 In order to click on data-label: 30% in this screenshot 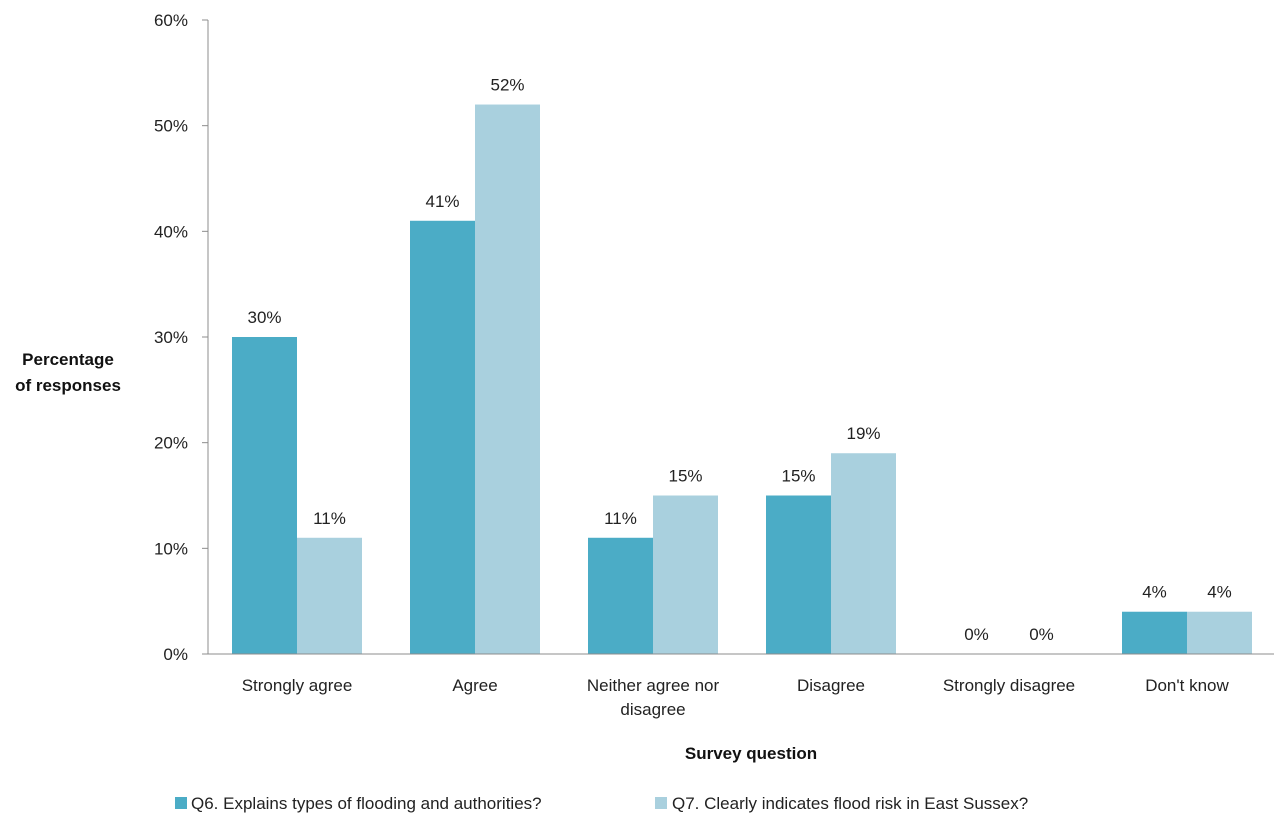, I will do `click(264, 317)`.